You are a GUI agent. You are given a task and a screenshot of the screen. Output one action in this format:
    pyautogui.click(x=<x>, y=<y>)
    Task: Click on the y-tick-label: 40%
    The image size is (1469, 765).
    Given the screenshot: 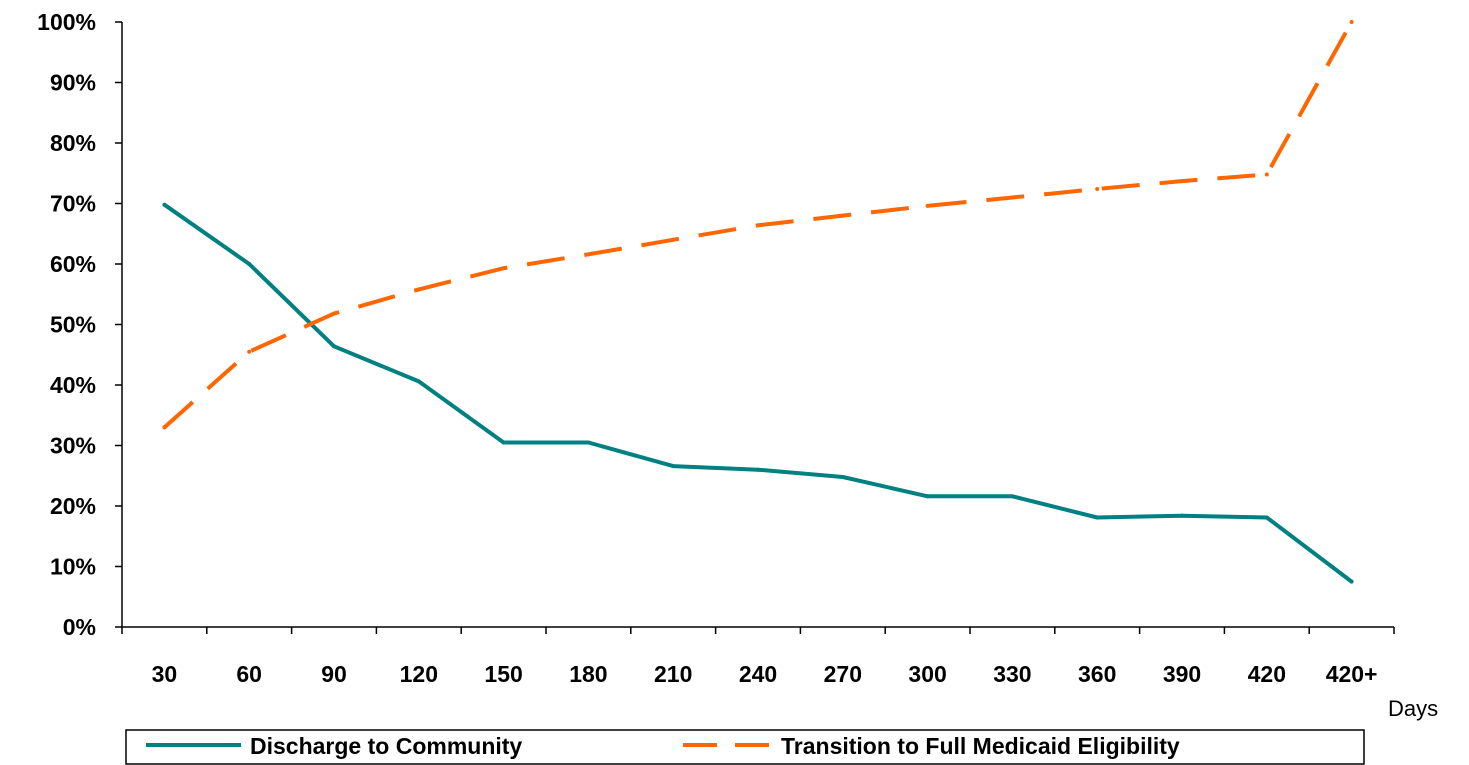 What is the action you would take?
    pyautogui.click(x=73, y=385)
    